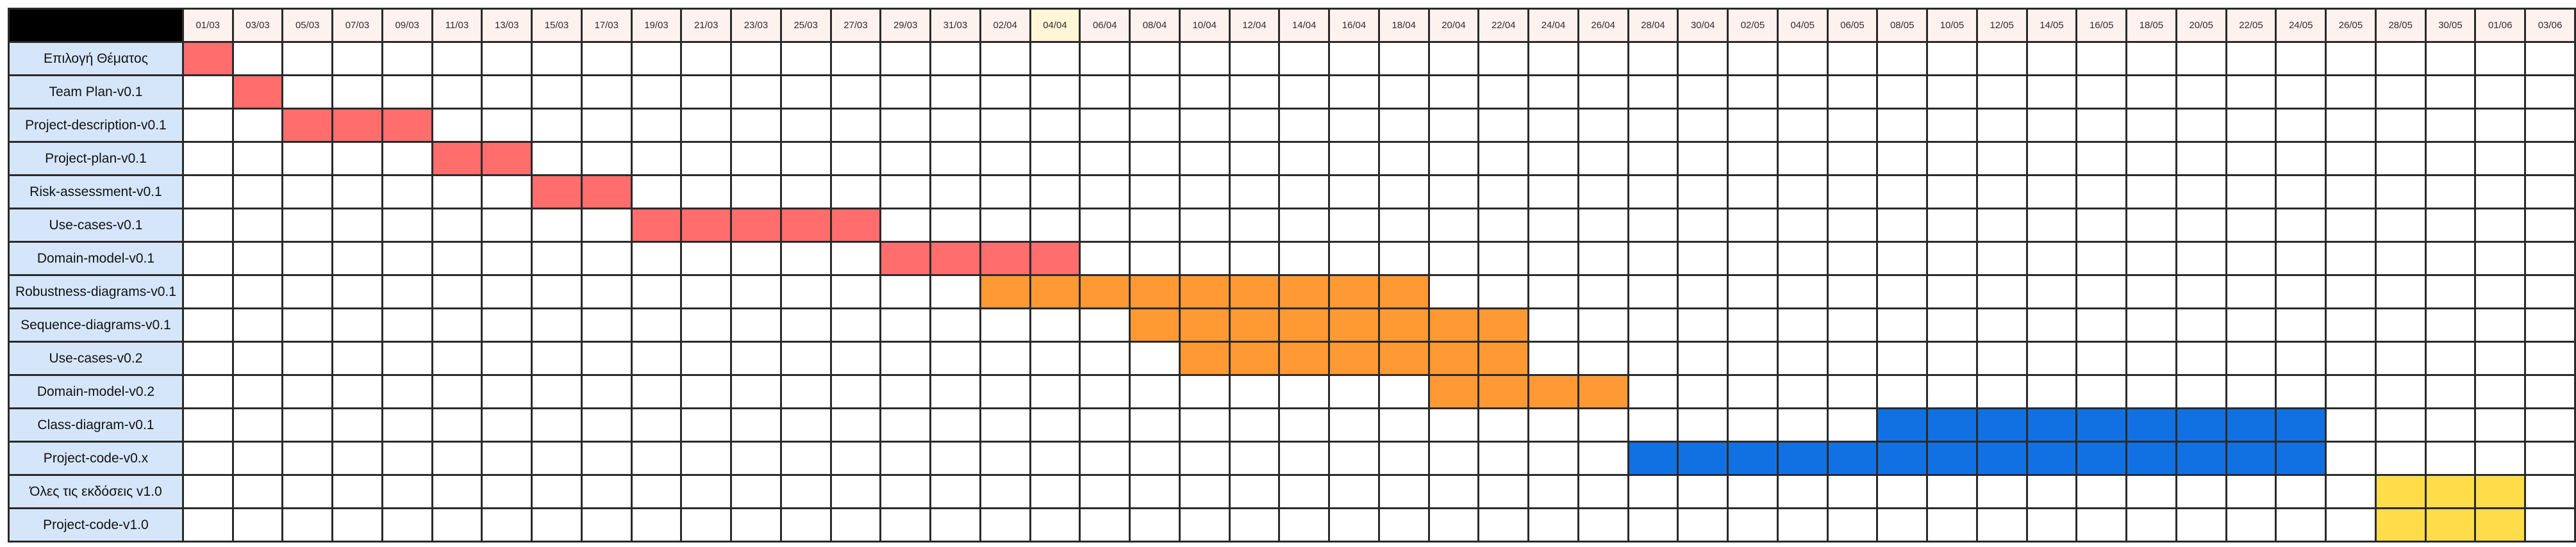 The height and width of the screenshot is (547, 2576). I want to click on date-header-11-03: 11/03, so click(457, 26).